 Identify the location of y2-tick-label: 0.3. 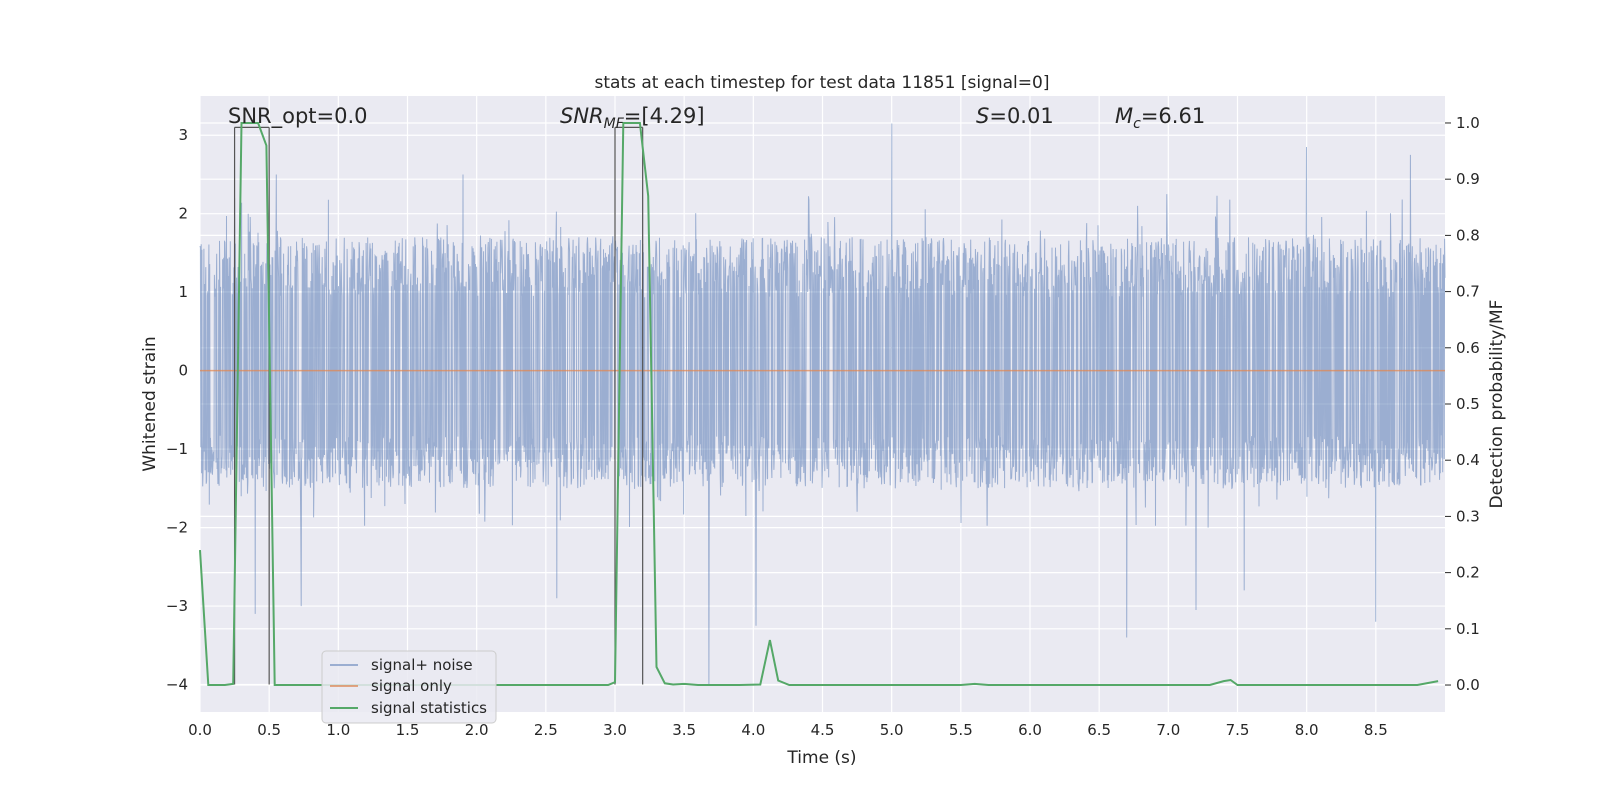
(1468, 516).